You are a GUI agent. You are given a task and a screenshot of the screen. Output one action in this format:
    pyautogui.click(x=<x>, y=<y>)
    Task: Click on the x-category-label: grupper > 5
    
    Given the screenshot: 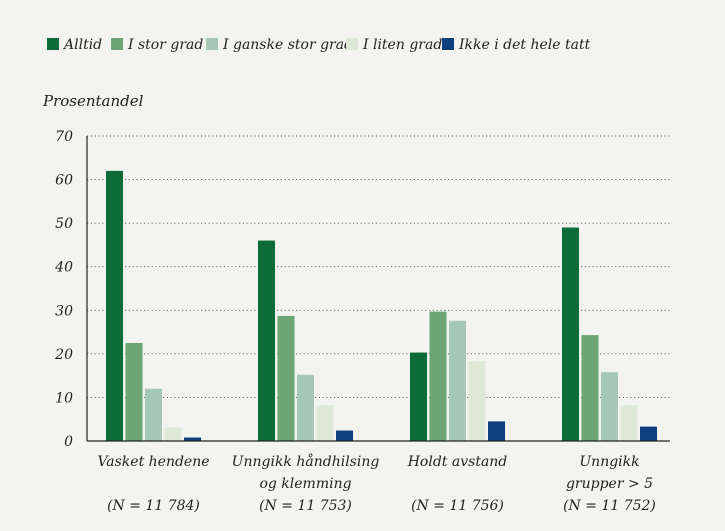 What is the action you would take?
    pyautogui.click(x=609, y=484)
    